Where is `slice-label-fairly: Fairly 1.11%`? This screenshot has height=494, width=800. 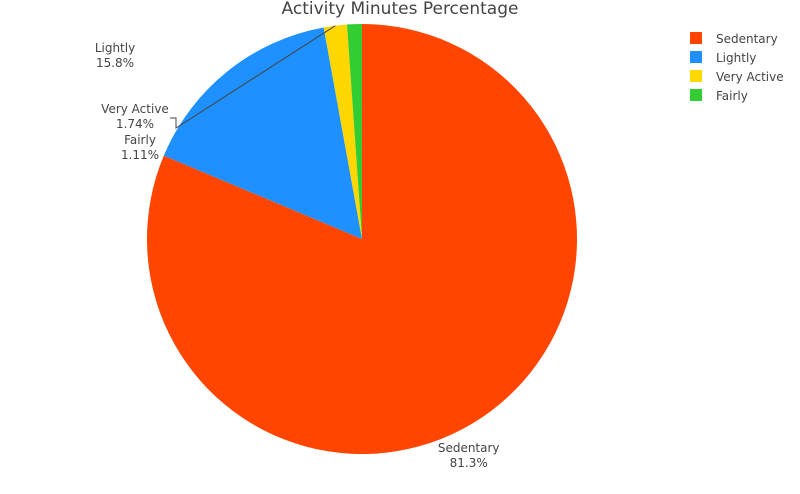 slice-label-fairly: Fairly 1.11% is located at coordinates (140, 147).